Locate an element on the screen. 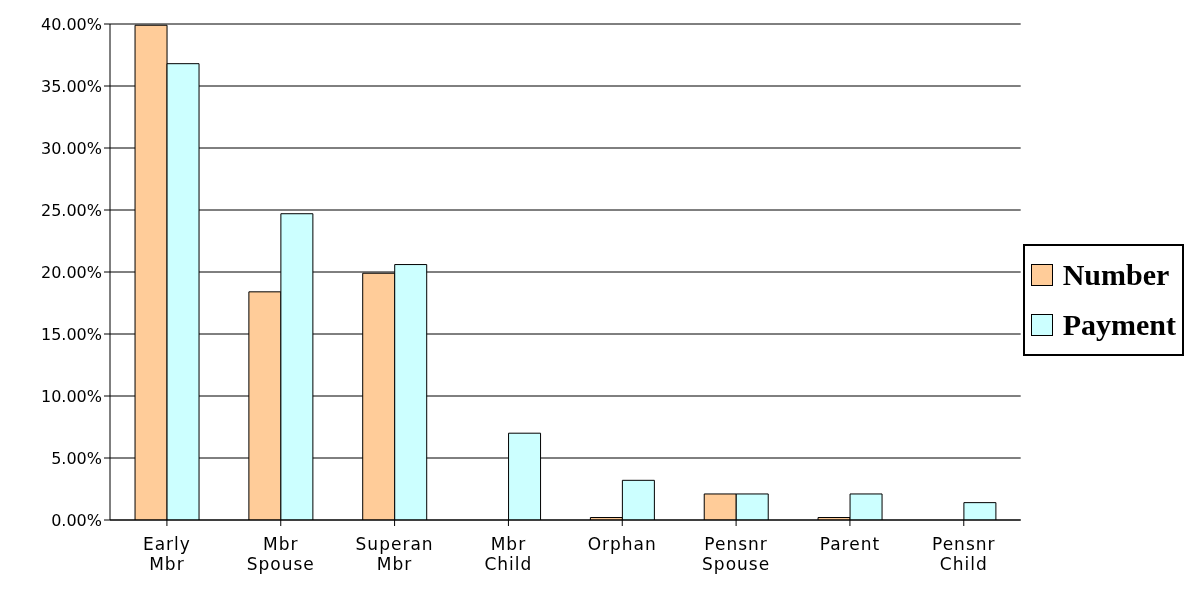 Image resolution: width=1189 pixels, height=592 pixels. y-tick-label: 35.00% is located at coordinates (71, 86).